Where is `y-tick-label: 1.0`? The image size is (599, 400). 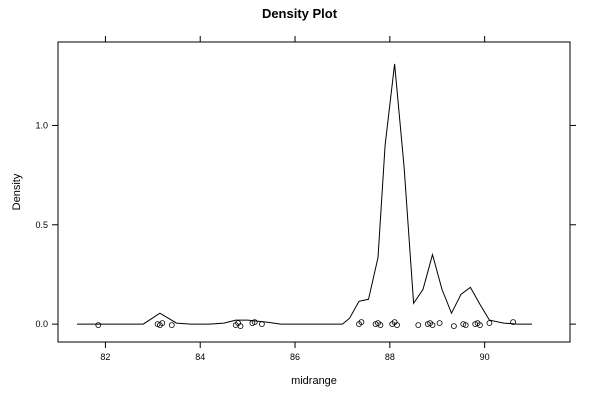
y-tick-label: 1.0 is located at coordinates (41, 125).